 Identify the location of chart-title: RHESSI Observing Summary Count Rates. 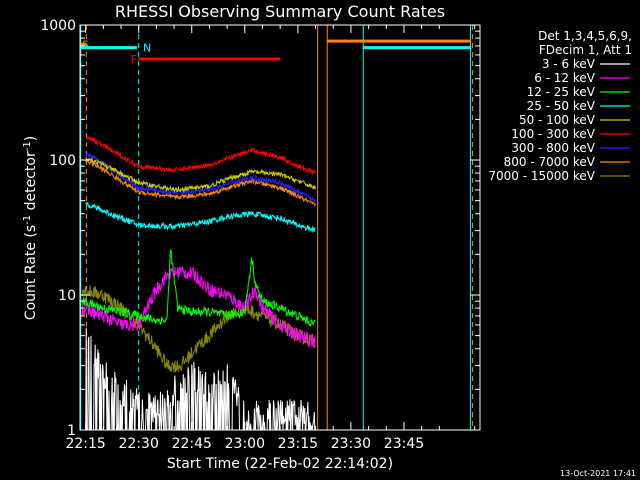
(280, 11).